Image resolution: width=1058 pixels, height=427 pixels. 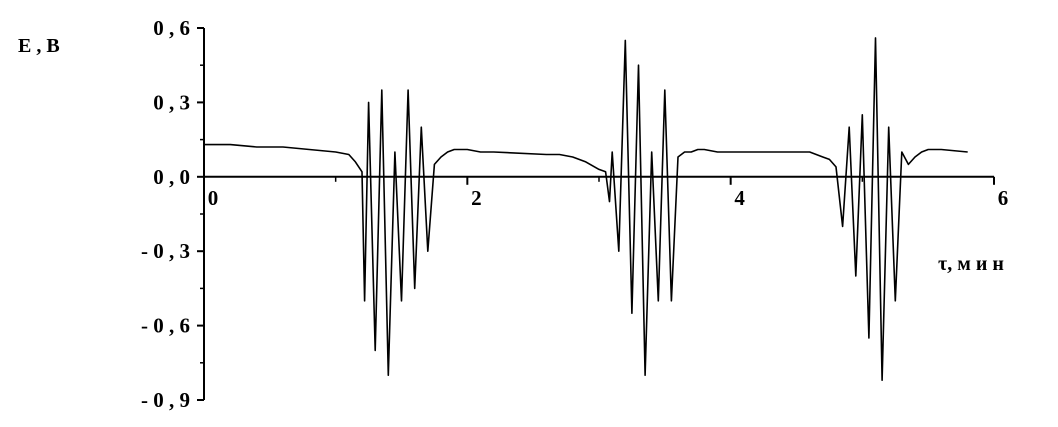 What do you see at coordinates (165, 326) in the screenshot?
I see `y-tick-label: - 0 , 6` at bounding box center [165, 326].